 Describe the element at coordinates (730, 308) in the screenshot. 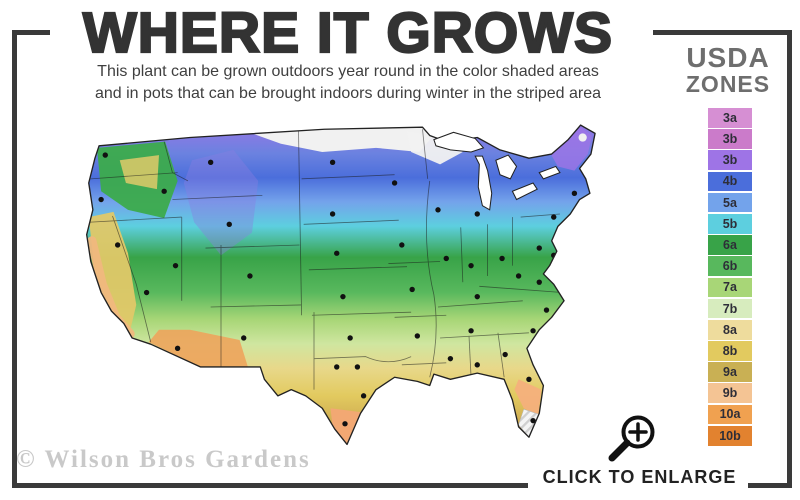

I see `legend-swatch-7b-9: 7b` at that location.